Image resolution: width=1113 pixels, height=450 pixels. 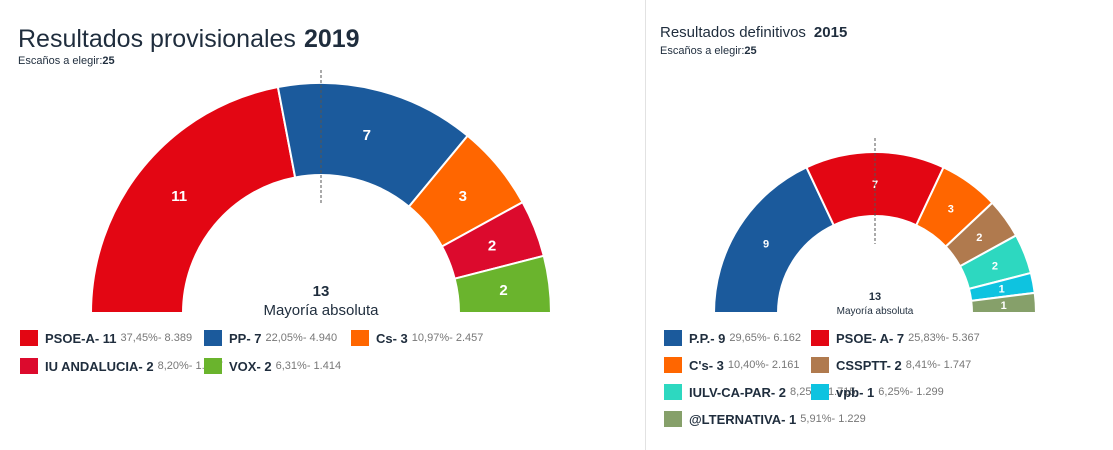 What do you see at coordinates (250, 366) in the screenshot?
I see `legend-party-seats: VOX- 2` at bounding box center [250, 366].